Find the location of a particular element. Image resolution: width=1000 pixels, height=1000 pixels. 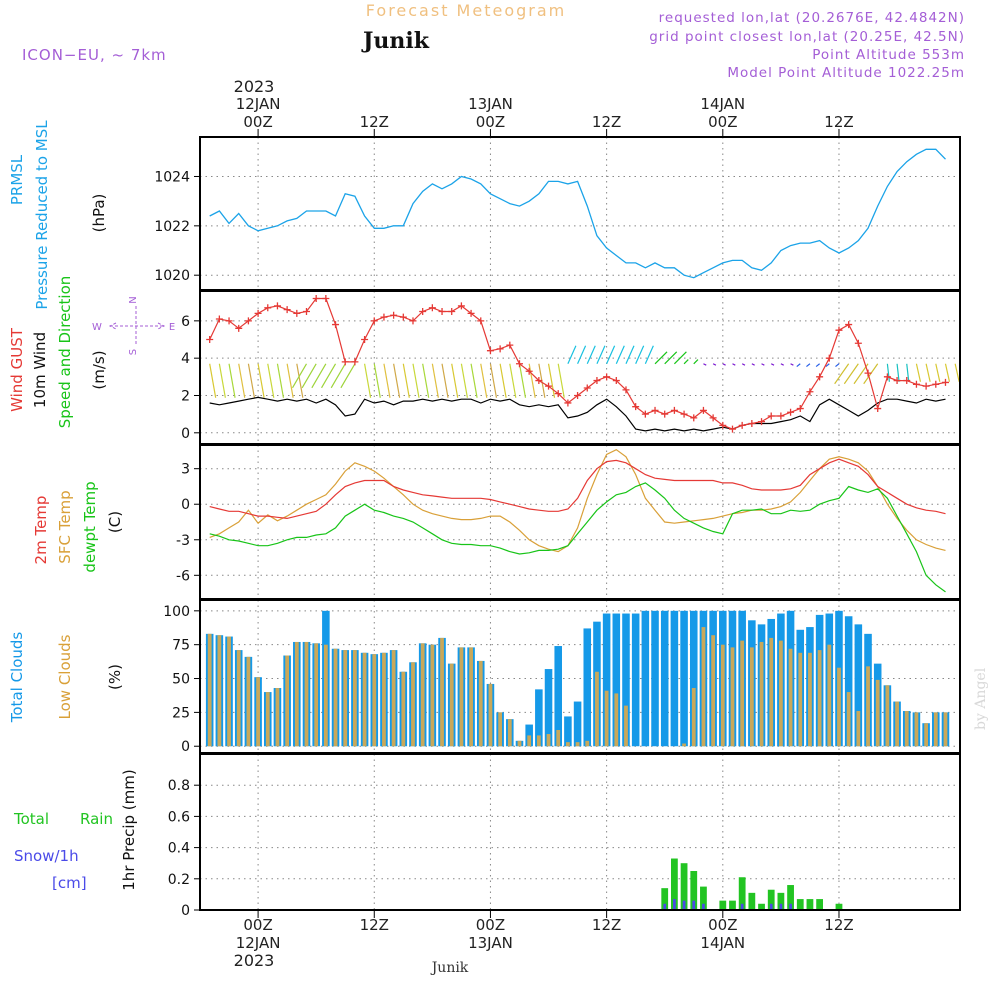

wind10-line is located at coordinates (577, 414).